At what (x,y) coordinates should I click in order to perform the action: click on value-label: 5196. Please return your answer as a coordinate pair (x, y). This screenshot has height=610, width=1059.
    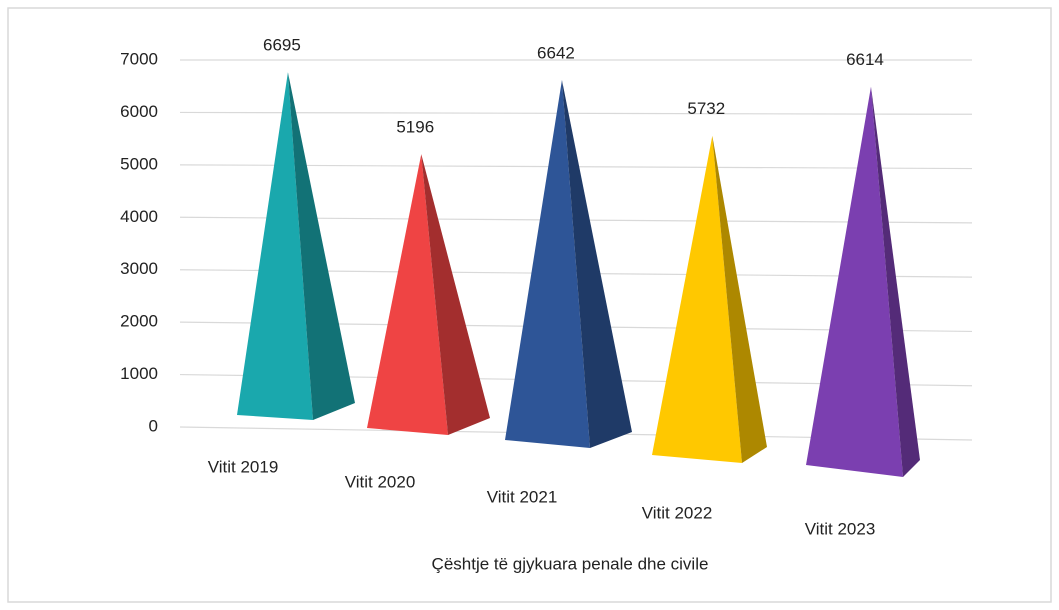
    Looking at the image, I should click on (415, 127).